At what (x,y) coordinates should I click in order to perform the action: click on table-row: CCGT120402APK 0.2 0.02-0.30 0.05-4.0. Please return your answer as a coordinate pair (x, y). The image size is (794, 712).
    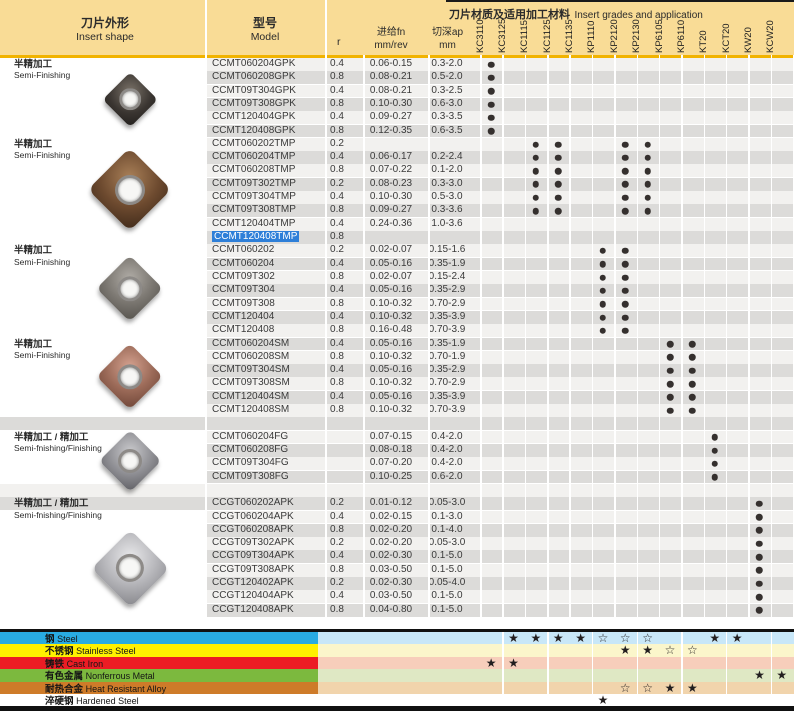
    Looking at the image, I should click on (397, 583).